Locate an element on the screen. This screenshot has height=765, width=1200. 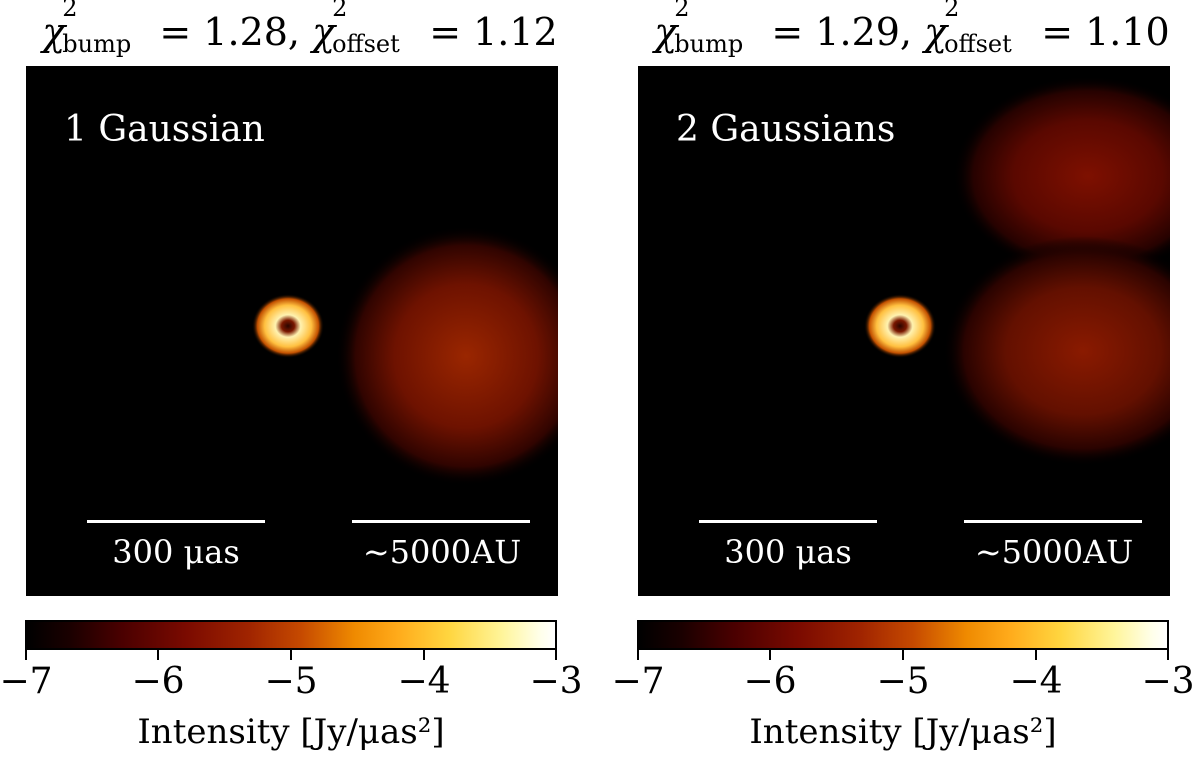
chi-bump-value: = 1.28, is located at coordinates (230, 32).